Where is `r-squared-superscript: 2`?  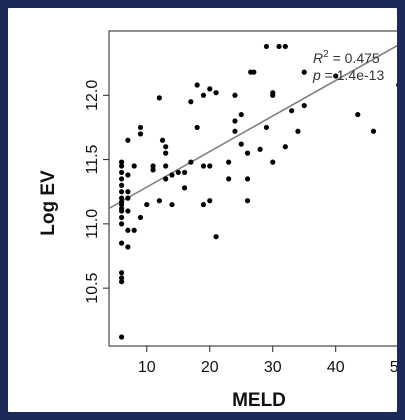
r-squared-superscript: 2 is located at coordinates (326, 54).